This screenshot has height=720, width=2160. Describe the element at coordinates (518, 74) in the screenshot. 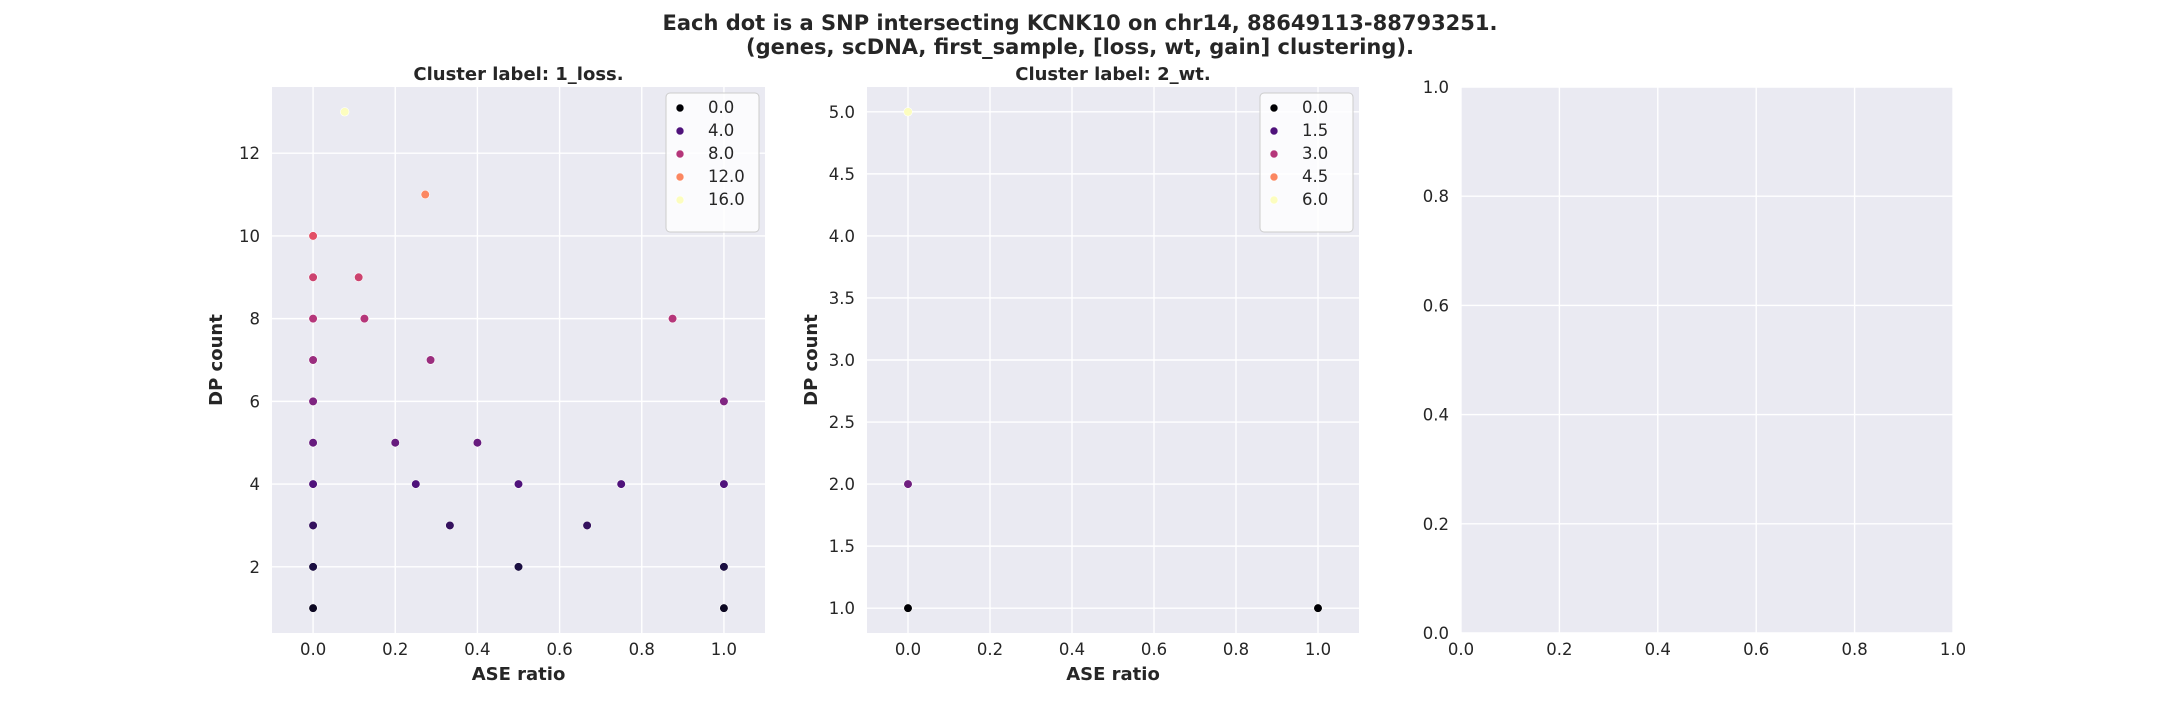

I see `subplot-title: Cluster label: 1_loss.` at that location.